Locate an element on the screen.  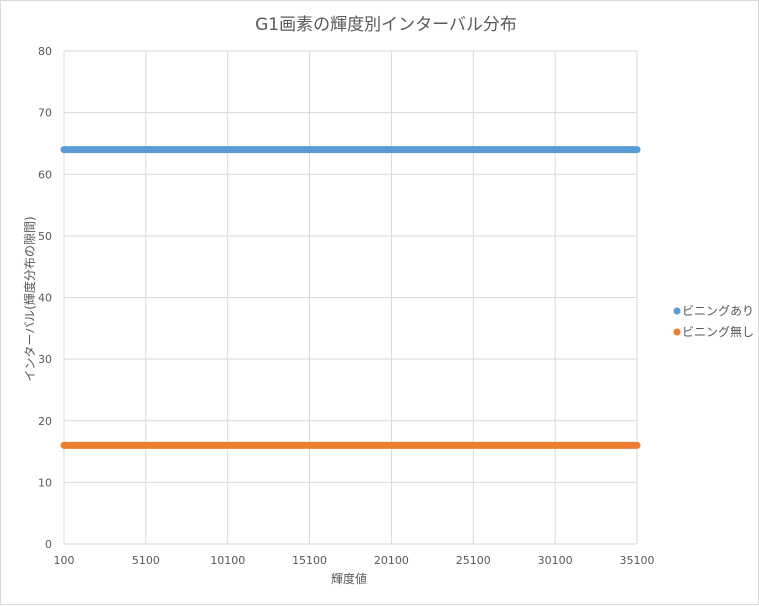
y-tick-labels: 0 10 20 30 40 50 60 70 80 is located at coordinates (45, 298).